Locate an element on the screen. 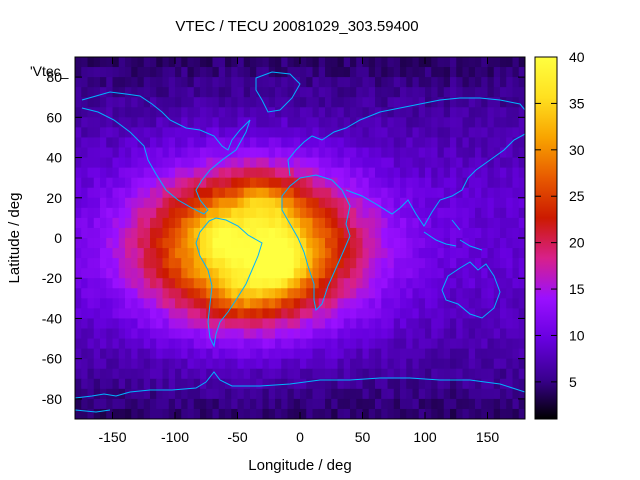  coastline-indonesia is located at coordinates (453, 235).